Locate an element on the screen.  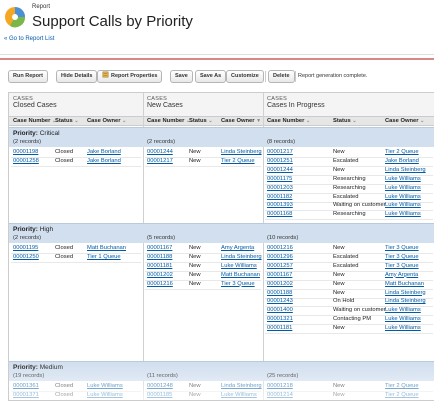
case-number-link: 00001198 is located at coordinates (26, 152).